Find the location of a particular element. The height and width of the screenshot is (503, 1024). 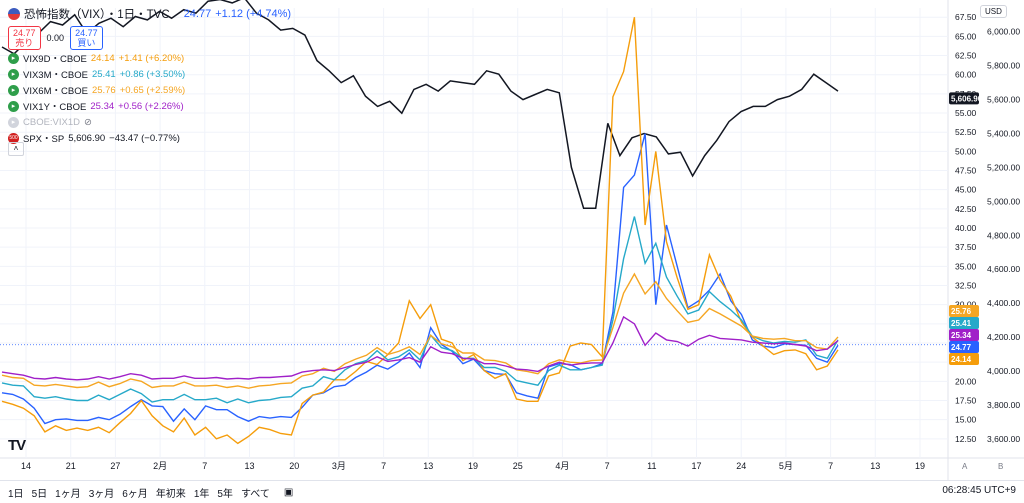

x-tick-label: 11 is located at coordinates (651, 466).